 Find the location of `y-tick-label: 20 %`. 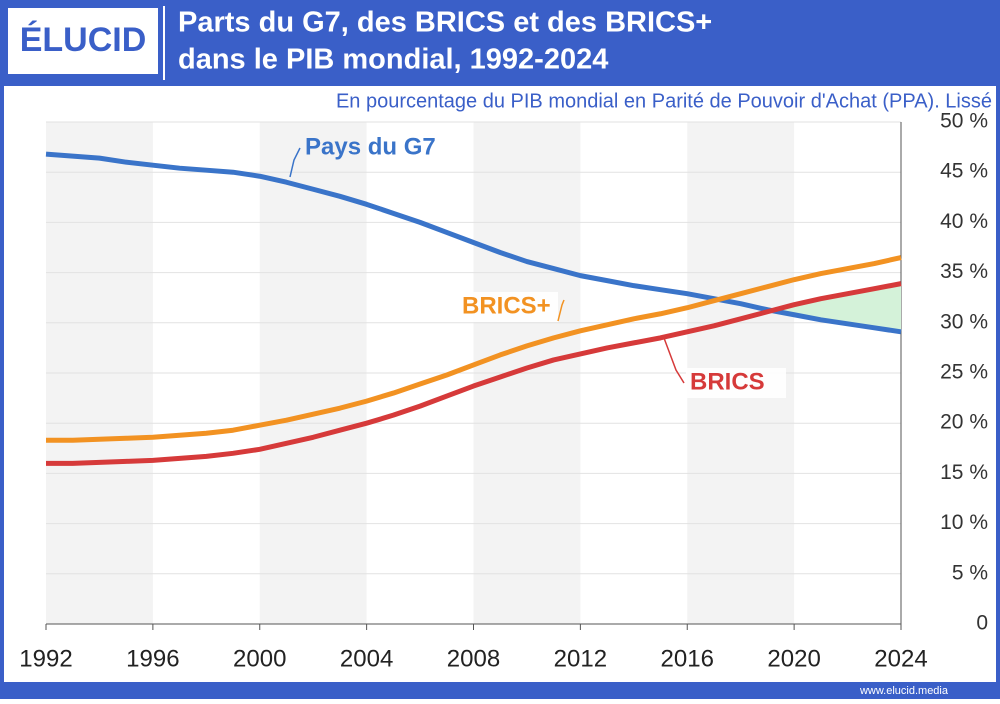

y-tick-label: 20 % is located at coordinates (964, 422).